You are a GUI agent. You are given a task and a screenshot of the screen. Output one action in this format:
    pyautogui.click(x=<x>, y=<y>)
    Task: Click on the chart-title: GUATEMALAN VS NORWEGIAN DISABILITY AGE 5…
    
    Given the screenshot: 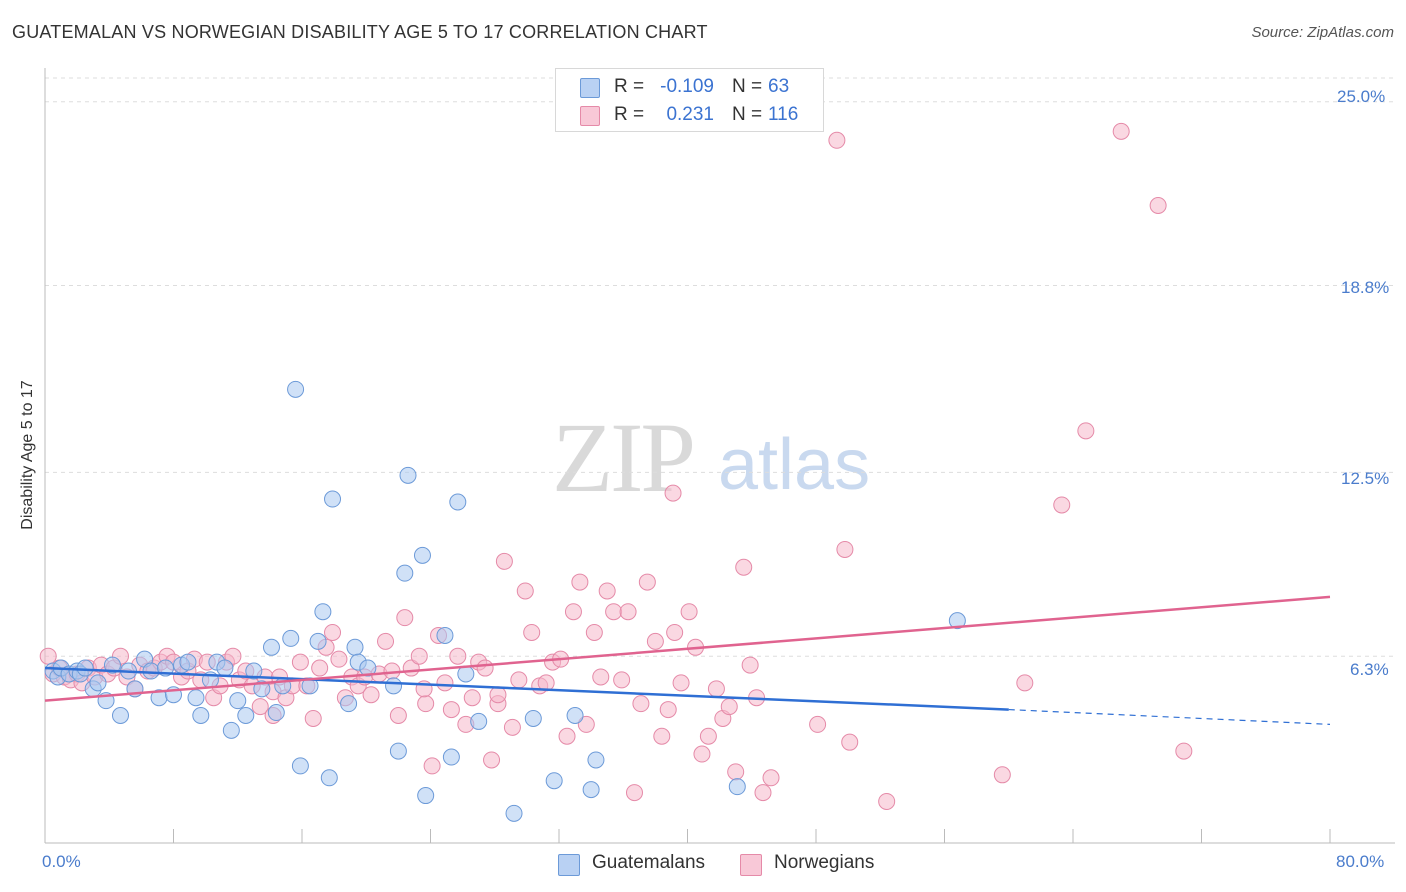 What is the action you would take?
    pyautogui.click(x=360, y=32)
    